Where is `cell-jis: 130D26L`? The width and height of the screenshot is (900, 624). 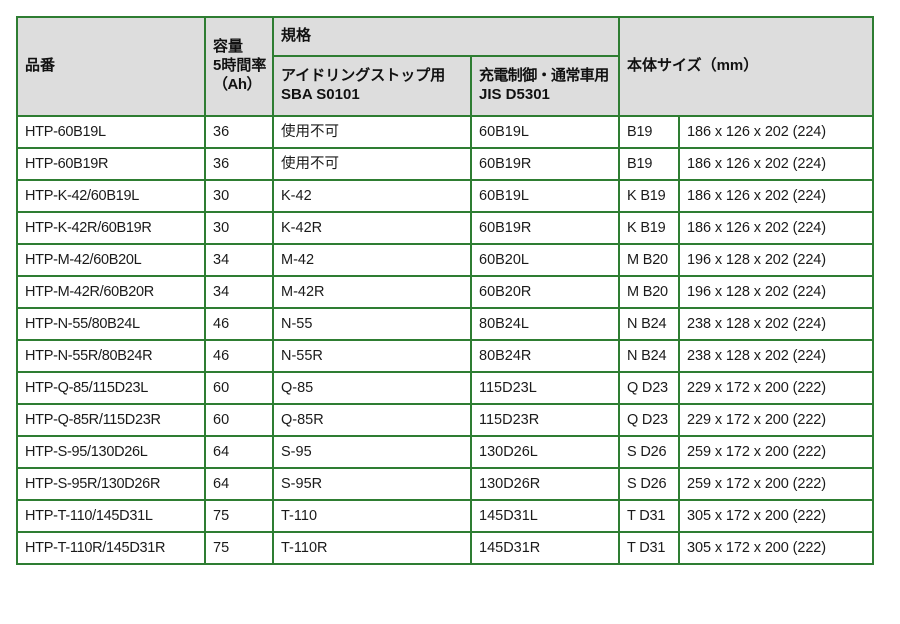
cell-jis: 130D26L is located at coordinates (545, 452).